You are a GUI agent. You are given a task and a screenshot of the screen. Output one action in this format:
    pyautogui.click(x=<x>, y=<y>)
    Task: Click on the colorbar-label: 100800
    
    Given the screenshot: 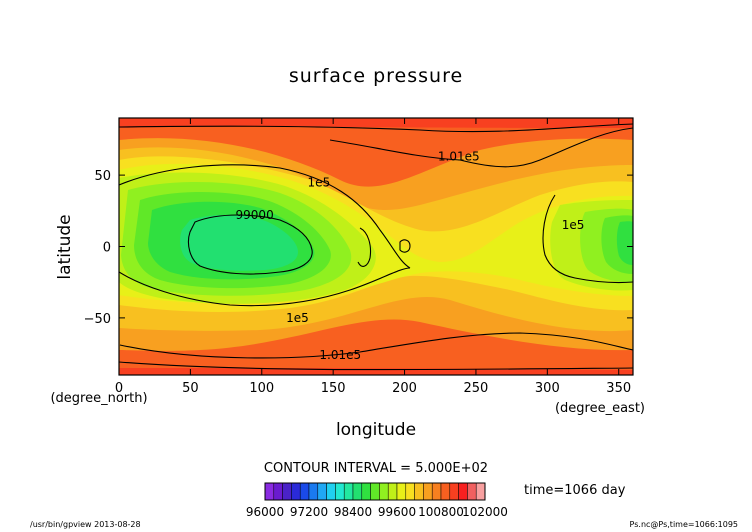 What is the action you would take?
    pyautogui.click(x=441, y=512)
    